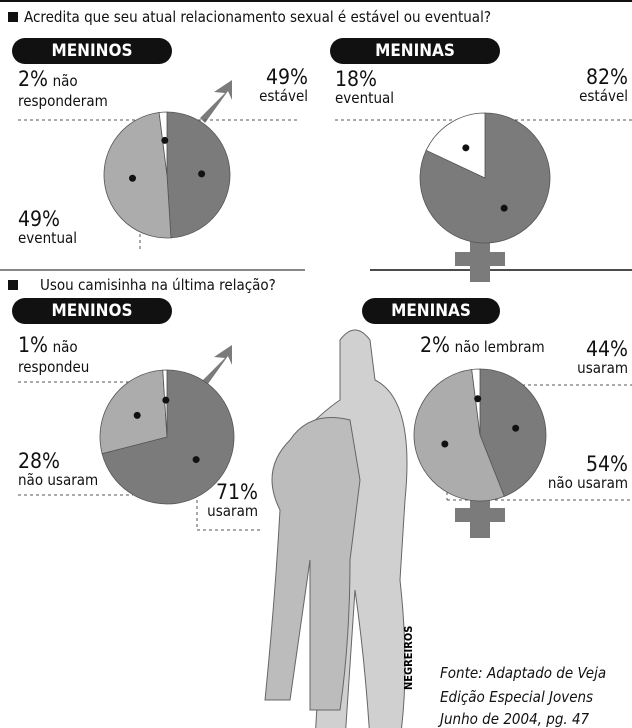 The width and height of the screenshot is (632, 728). I want to click on value-label: 71%, so click(237, 492).